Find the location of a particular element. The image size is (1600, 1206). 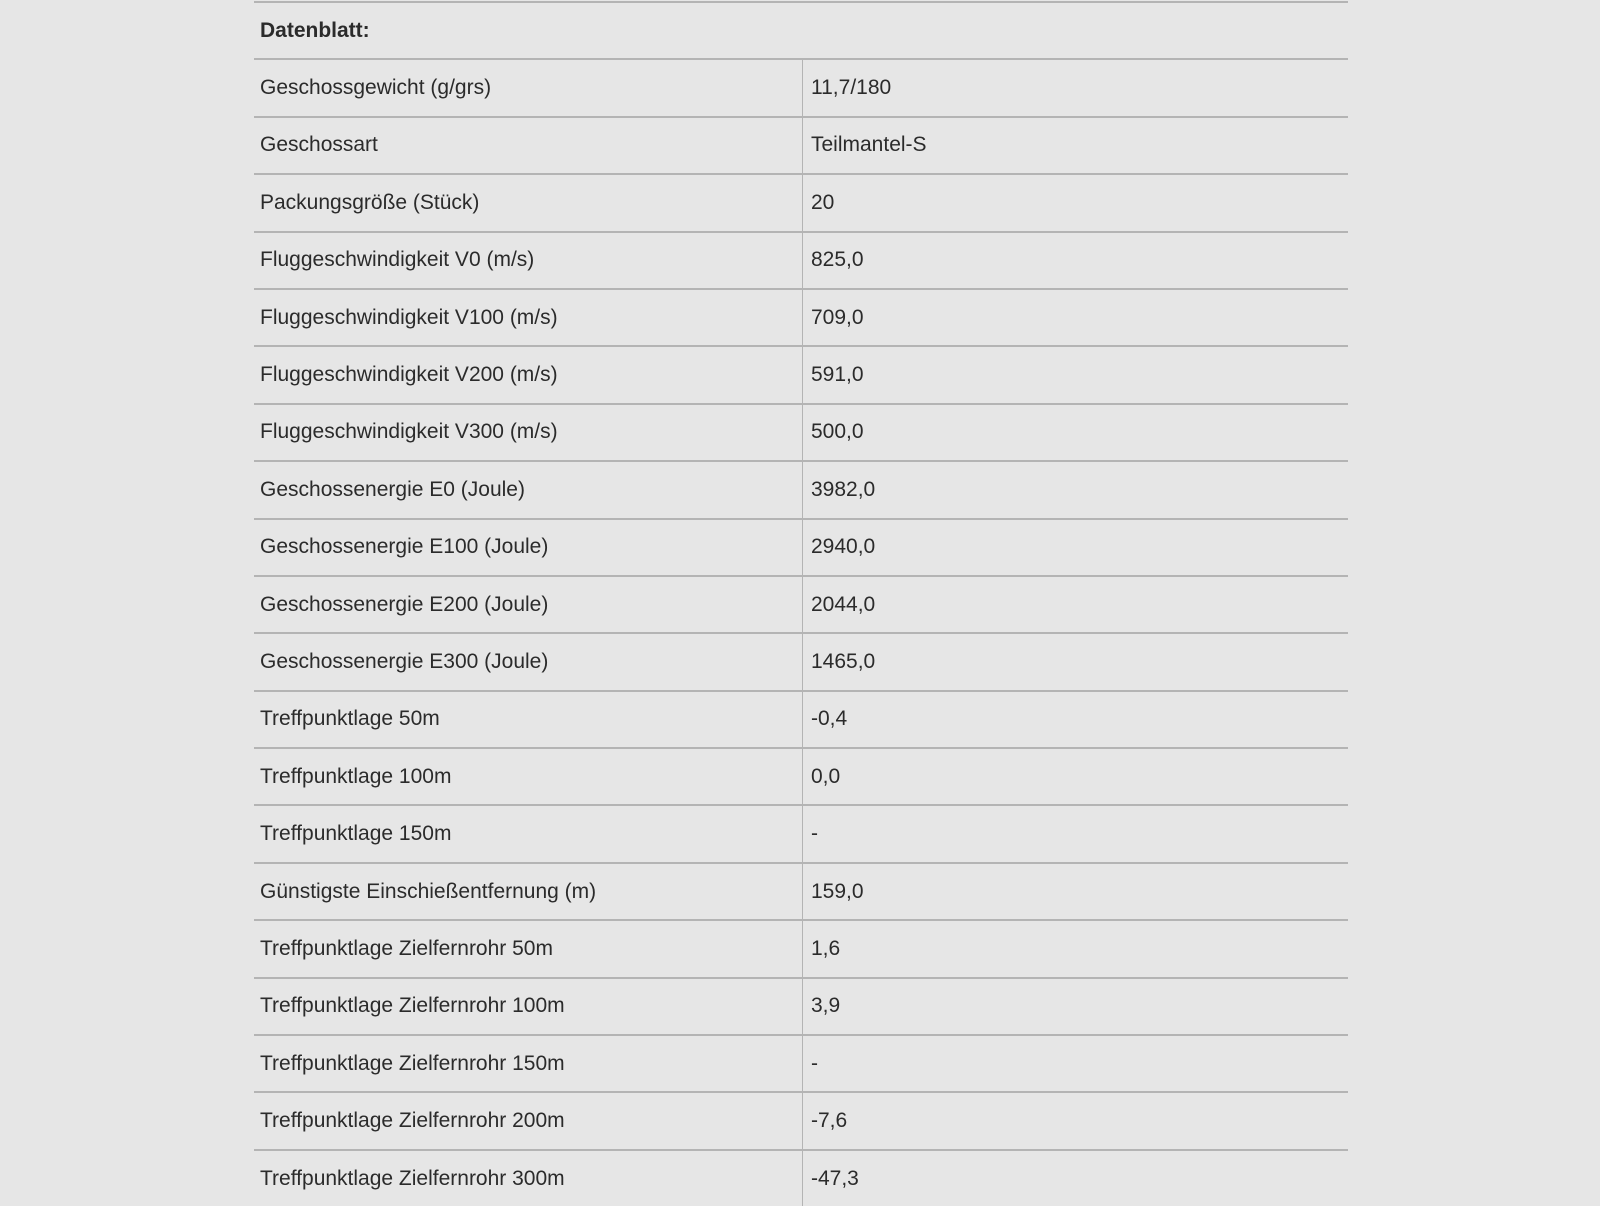

row-value: 3982,0 is located at coordinates (1075, 489).